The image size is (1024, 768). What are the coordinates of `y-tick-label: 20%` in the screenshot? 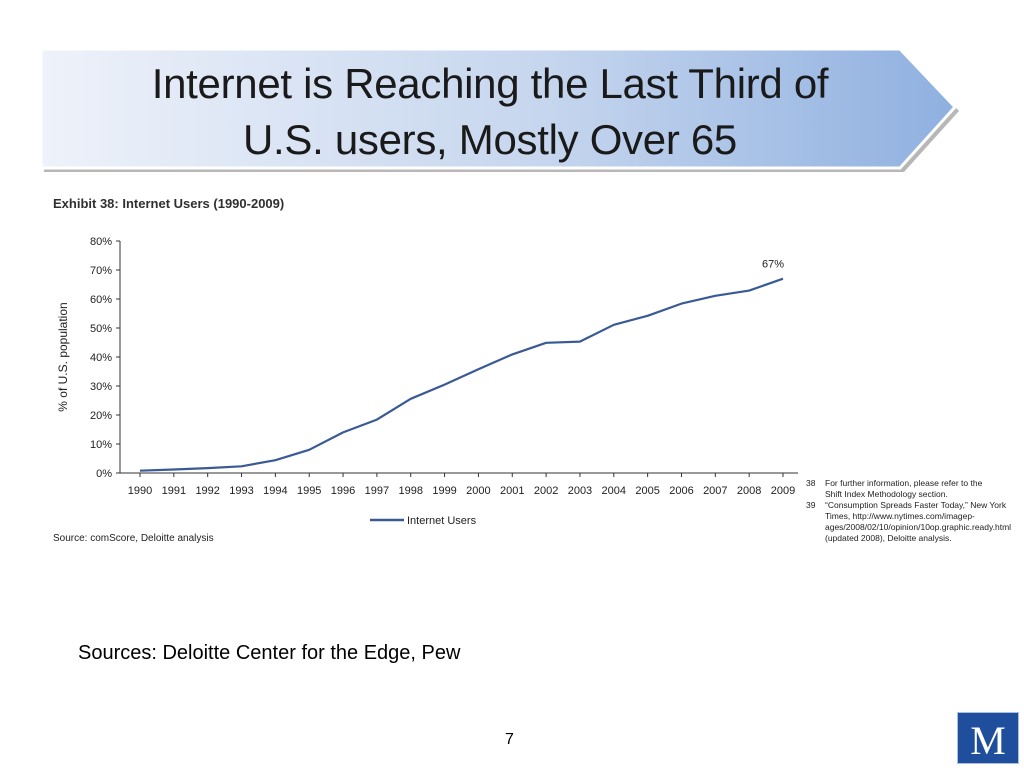 It's located at (101, 416).